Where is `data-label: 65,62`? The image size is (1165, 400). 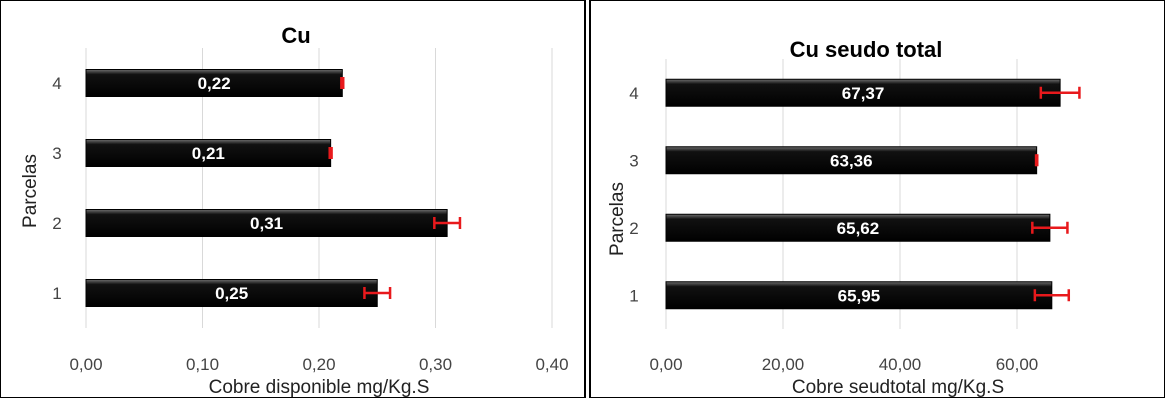
data-label: 65,62 is located at coordinates (858, 228).